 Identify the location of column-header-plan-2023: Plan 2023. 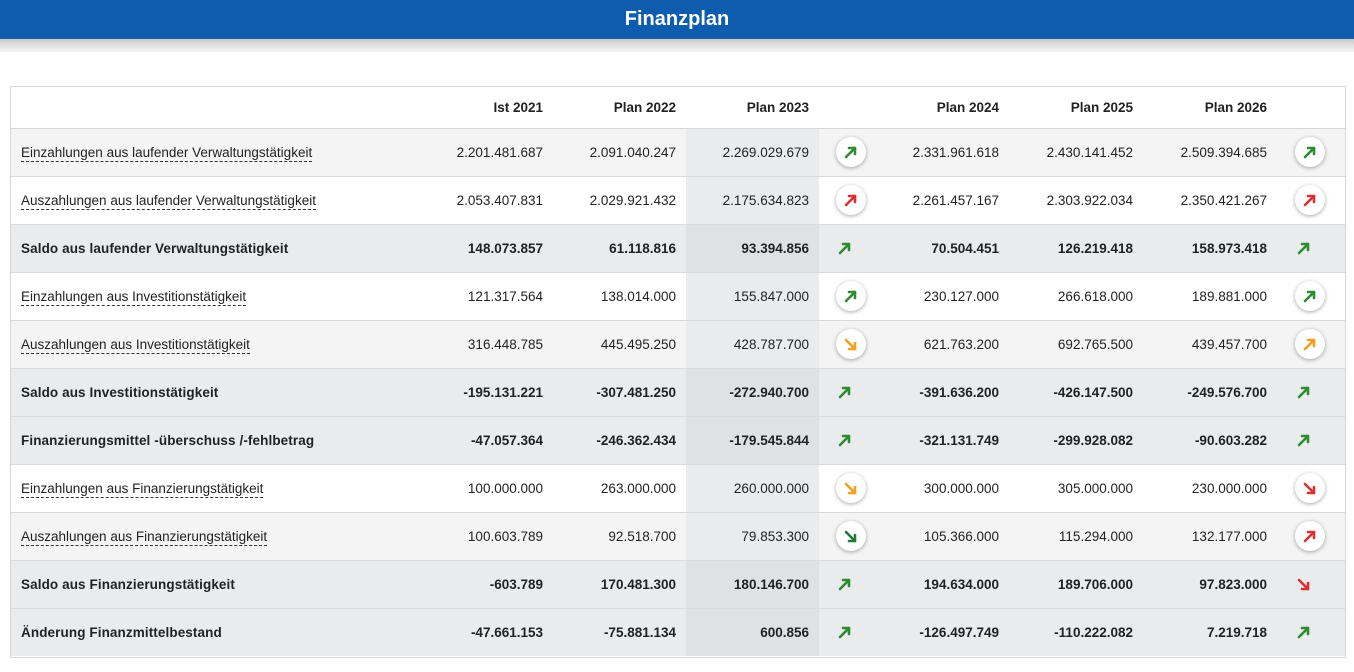
(752, 108).